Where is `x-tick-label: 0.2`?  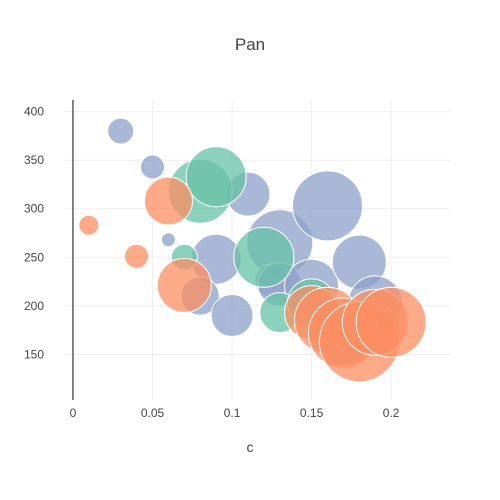
x-tick-label: 0.2 is located at coordinates (391, 413).